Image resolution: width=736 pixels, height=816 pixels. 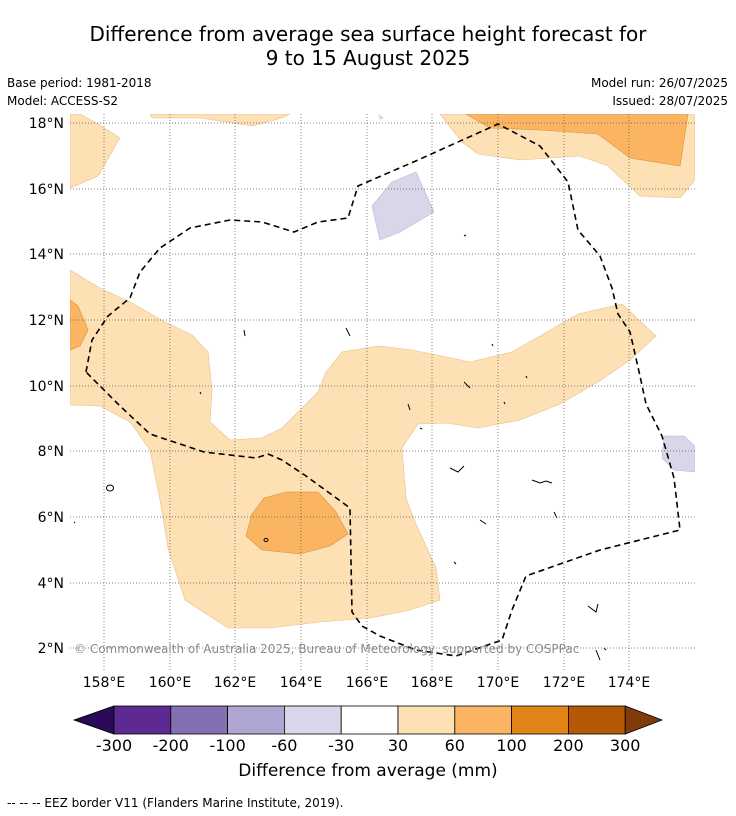 I want to click on base-period: Base period: 1981-2018, so click(x=79, y=83).